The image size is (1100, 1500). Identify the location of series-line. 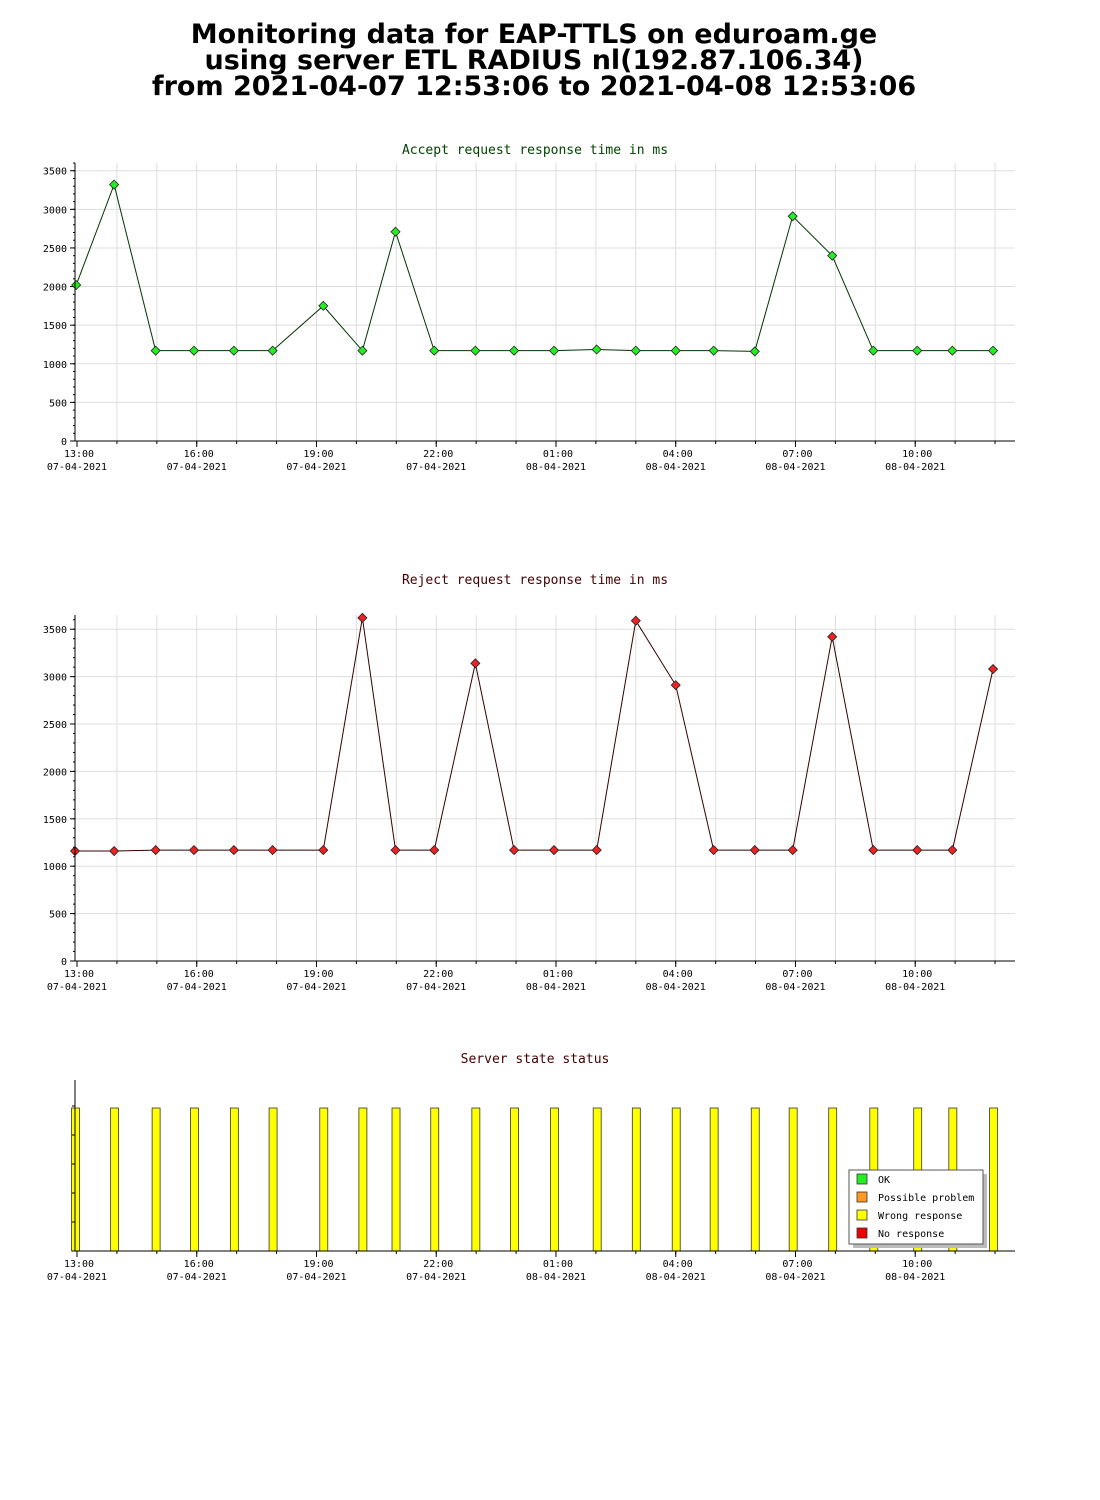
(534, 267).